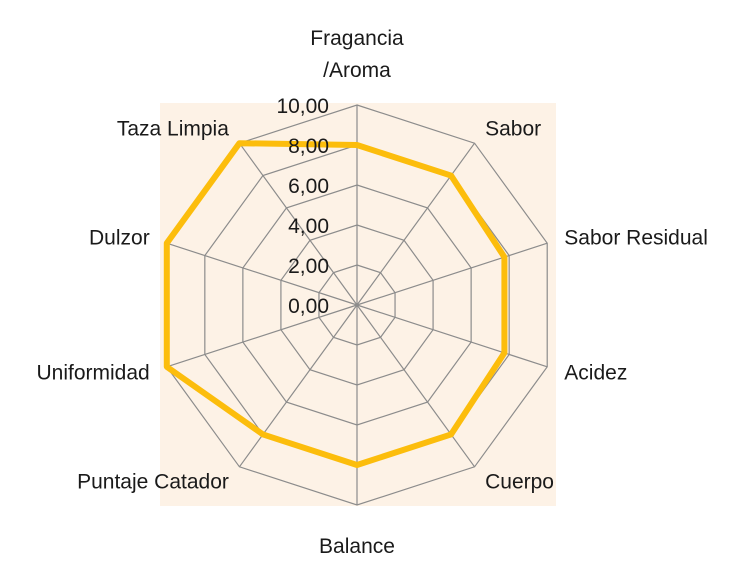 This screenshot has height=585, width=741. I want to click on category-label: Sabor, so click(513, 129).